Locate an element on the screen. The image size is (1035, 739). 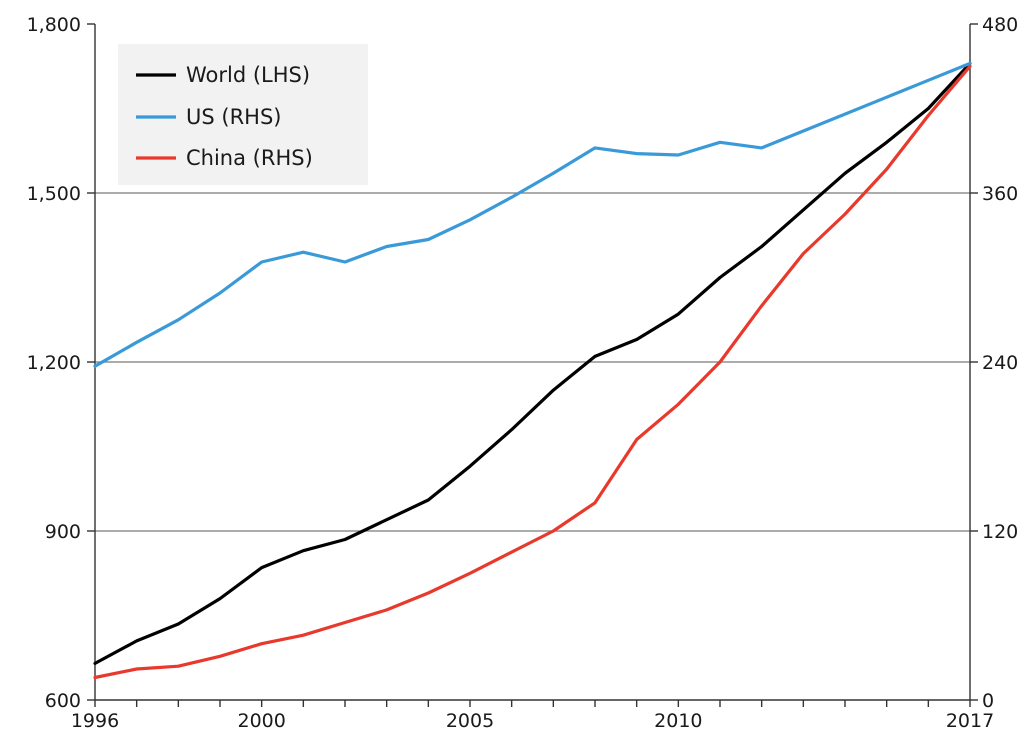
x-tick-label: 2005 is located at coordinates (470, 721).